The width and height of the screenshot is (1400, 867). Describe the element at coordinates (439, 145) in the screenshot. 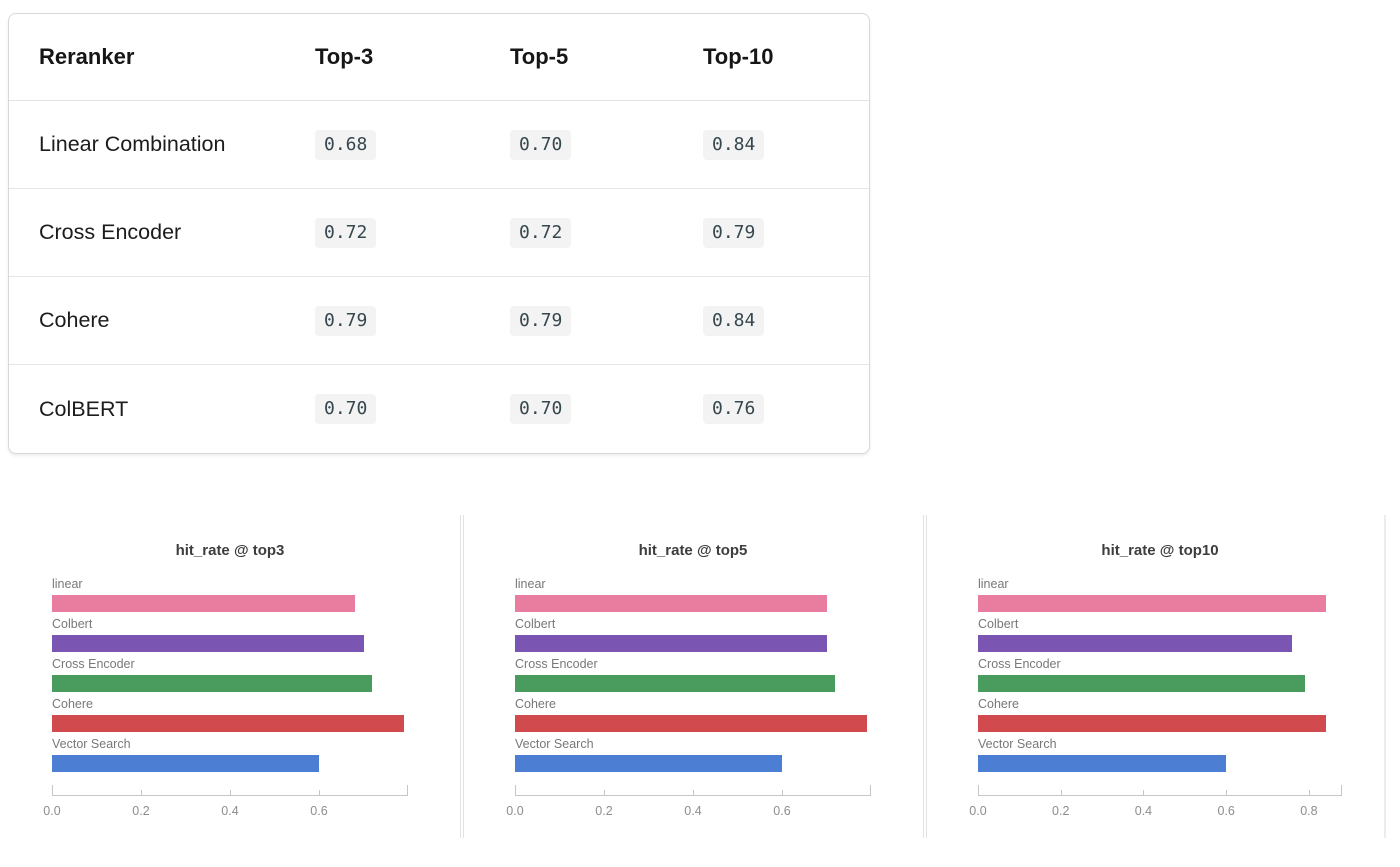

I see `table-row: Linear Combination 0.68 0.70 0.84` at that location.